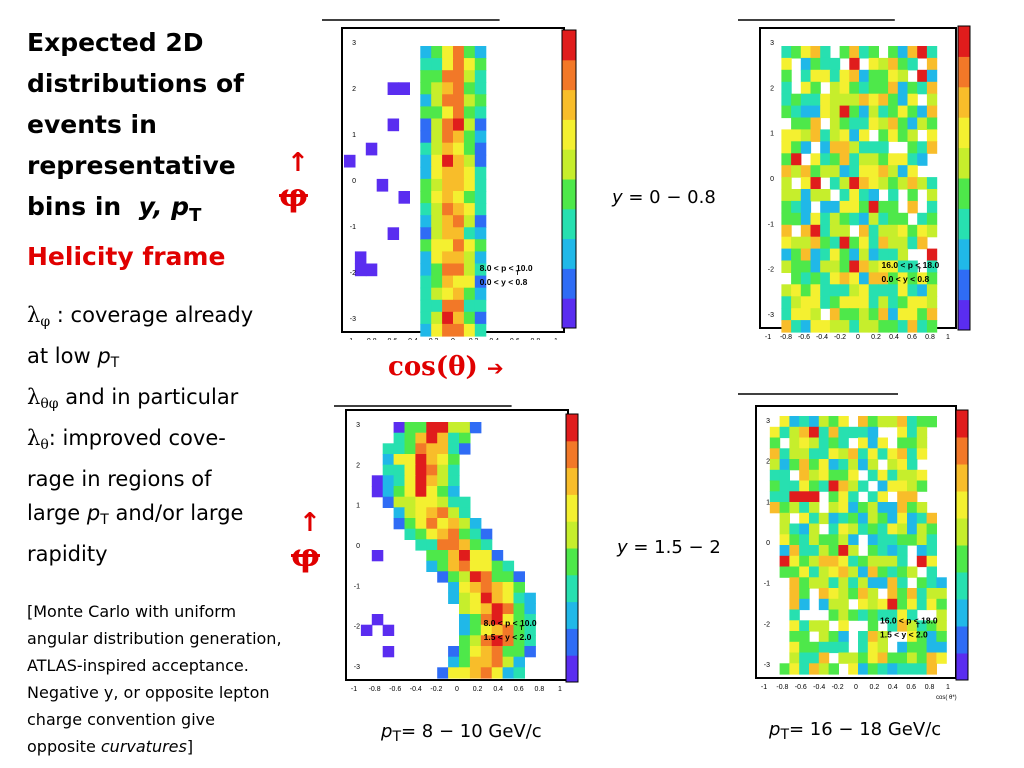 The image size is (1024, 768). Describe the element at coordinates (298, 163) in the screenshot. I see `up-arrow-icon: ↑` at that location.